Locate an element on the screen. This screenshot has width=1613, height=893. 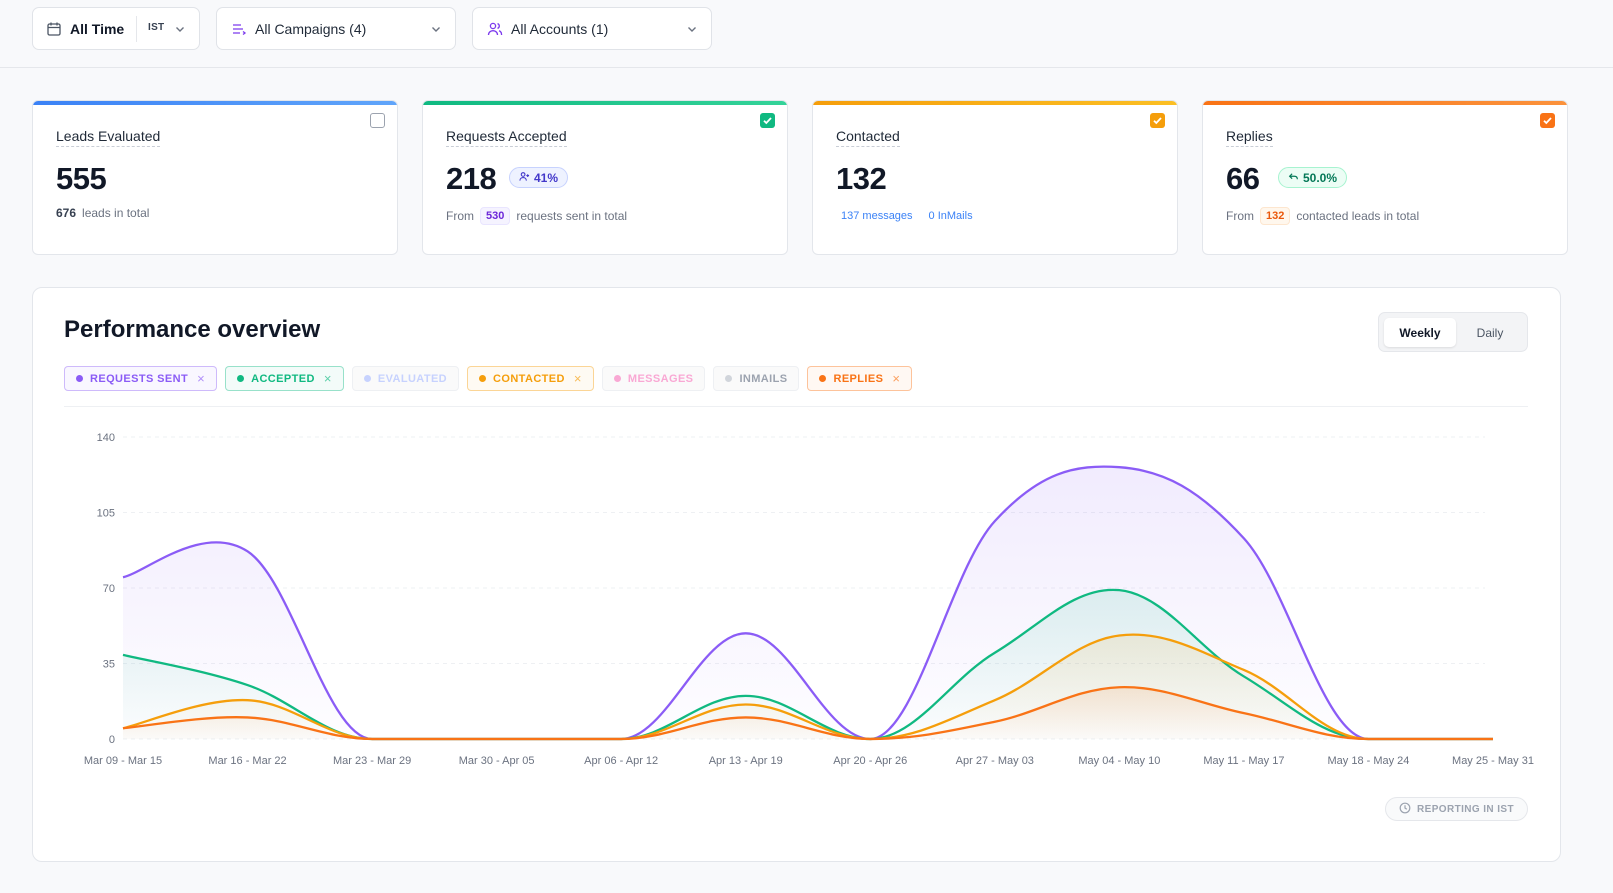
legend-chip-inmails: INMAILS is located at coordinates (756, 378).